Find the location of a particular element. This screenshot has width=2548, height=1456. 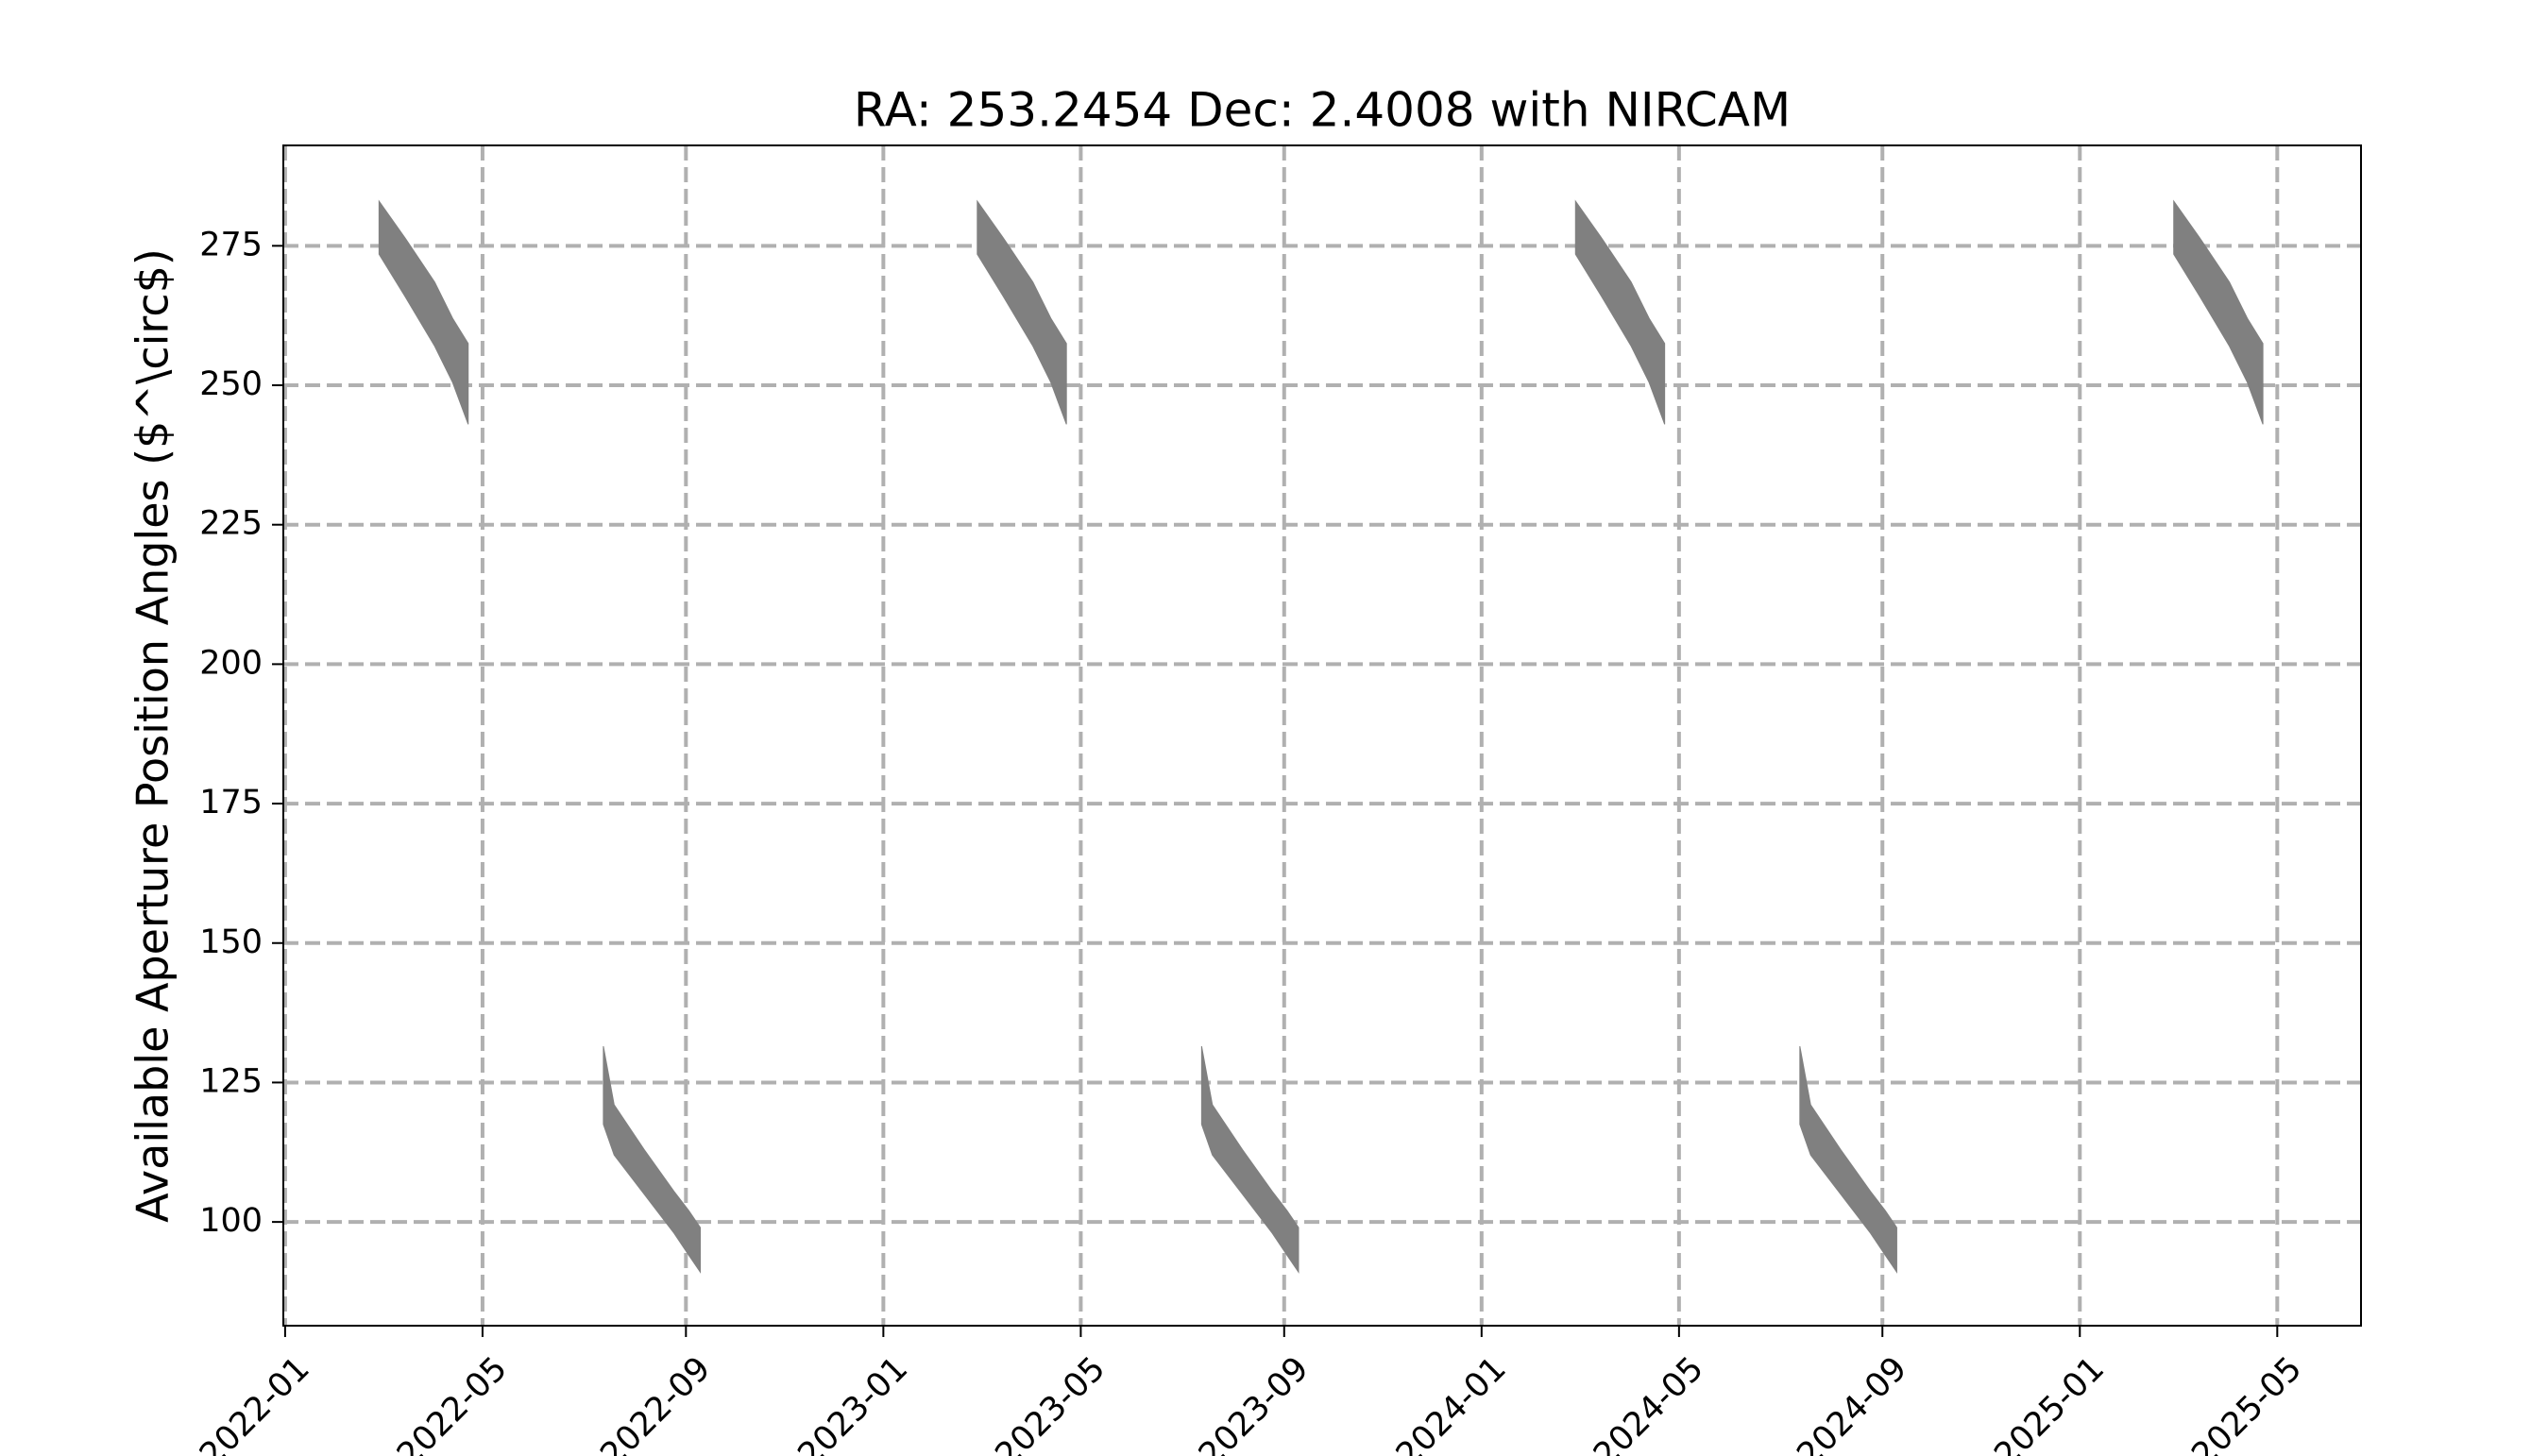

x-tick-label: 2023-01 is located at coordinates (854, 1403).